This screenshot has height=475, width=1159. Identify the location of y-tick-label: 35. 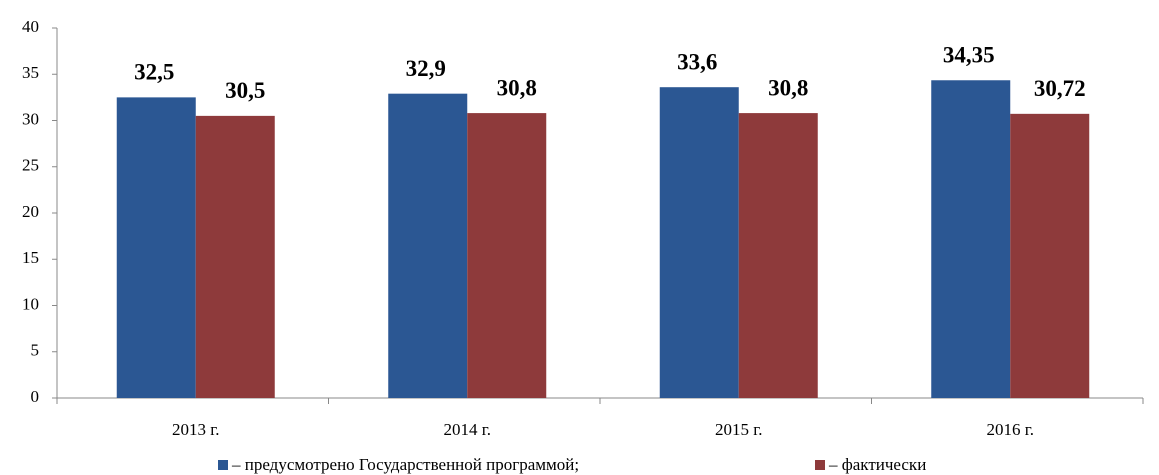
(30, 72).